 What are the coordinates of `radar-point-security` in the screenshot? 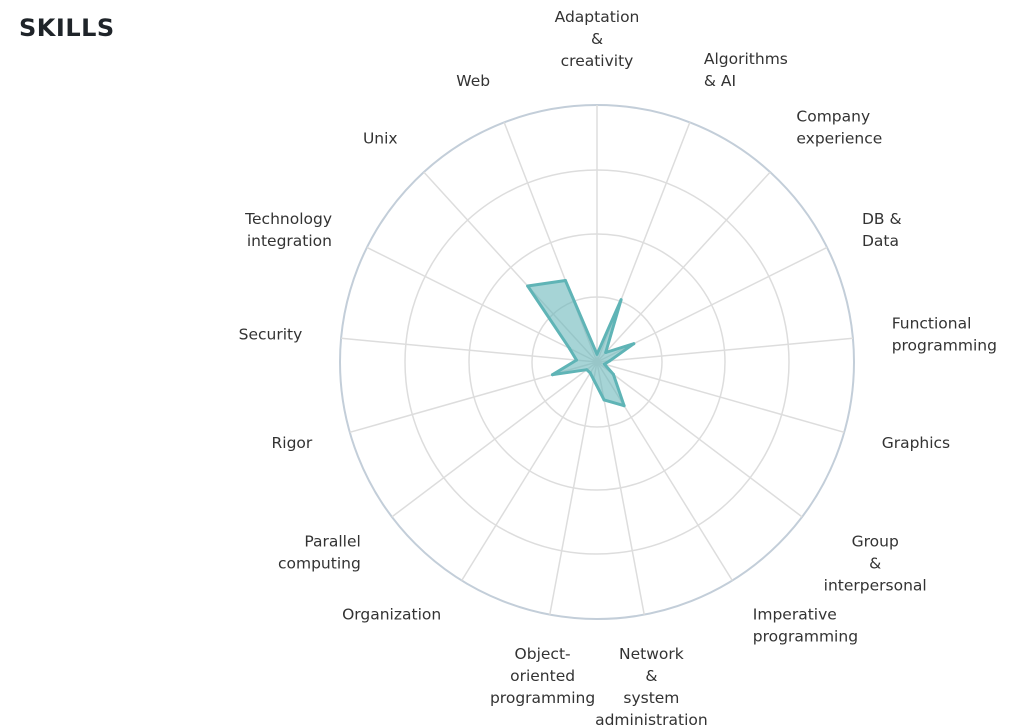 It's located at (576, 360).